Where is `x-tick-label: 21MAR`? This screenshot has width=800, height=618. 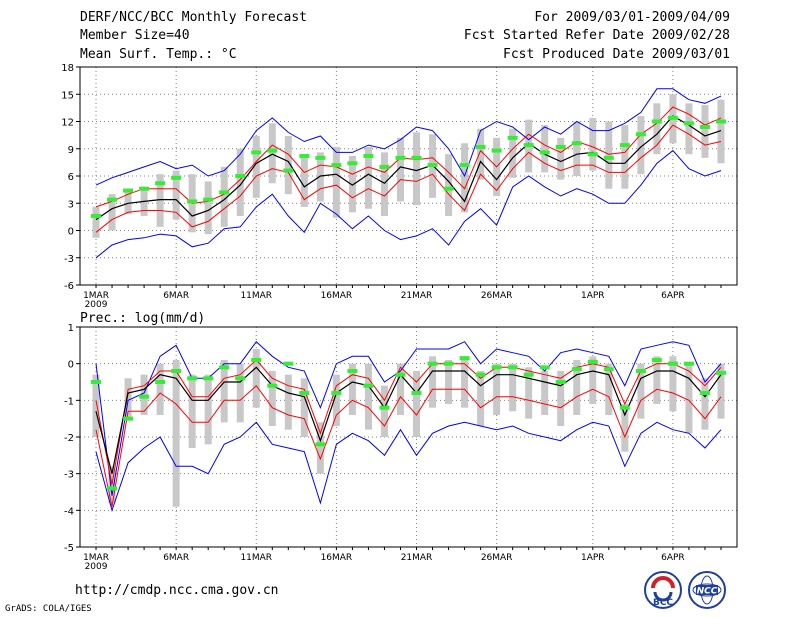 x-tick-label: 21MAR is located at coordinates (417, 558).